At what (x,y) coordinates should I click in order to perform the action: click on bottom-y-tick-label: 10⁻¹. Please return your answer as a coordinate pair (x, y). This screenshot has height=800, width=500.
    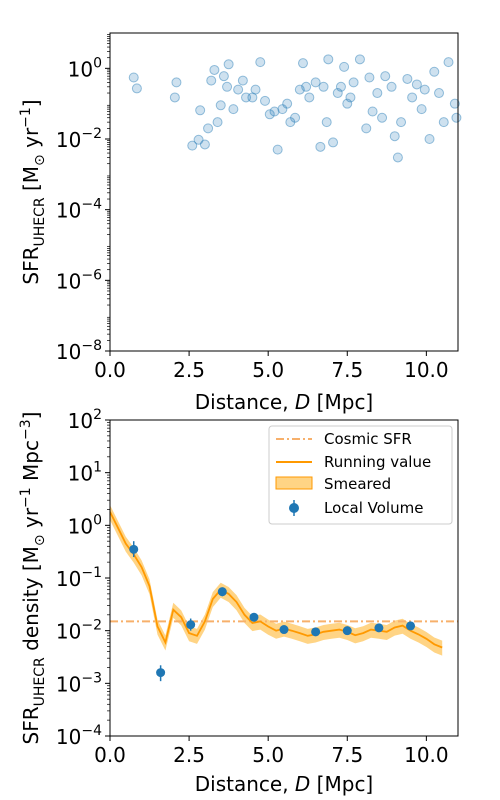
    Looking at the image, I should click on (79, 578).